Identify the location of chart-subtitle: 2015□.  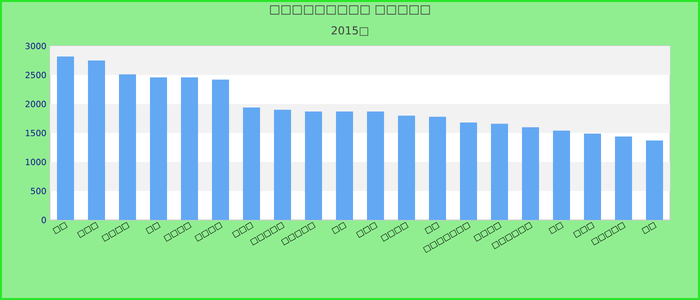
(350, 31).